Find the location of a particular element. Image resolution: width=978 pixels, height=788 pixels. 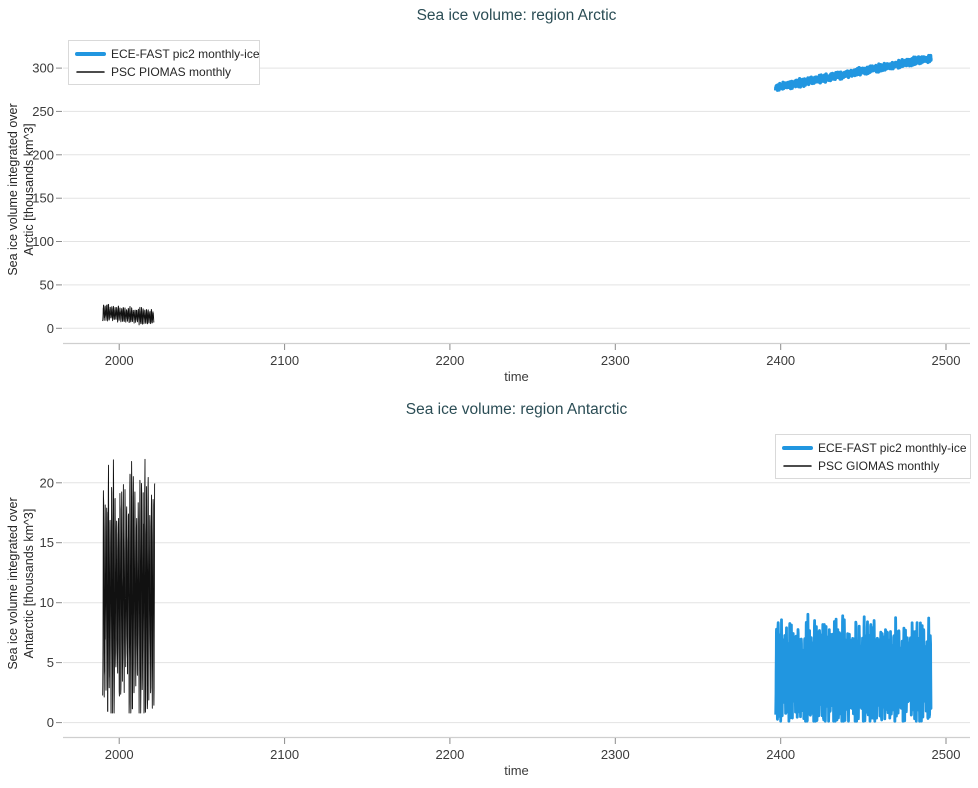

y-tick-label: 20 is located at coordinates (47, 482).